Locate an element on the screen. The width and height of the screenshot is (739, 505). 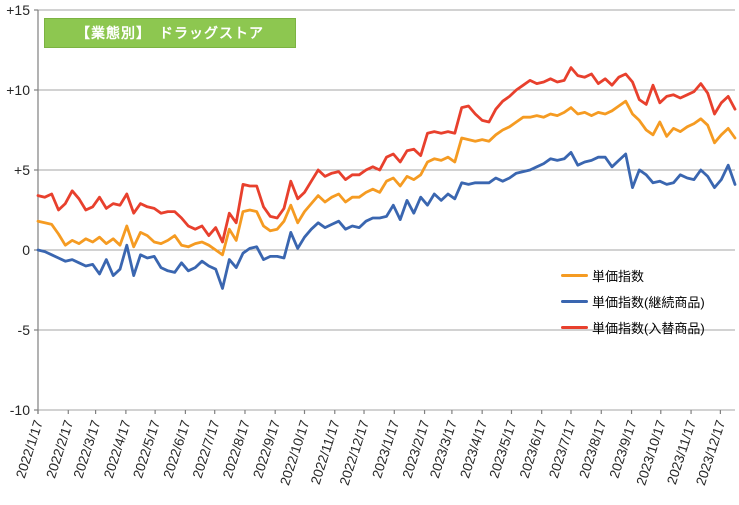
legend-item-continuing-products: 単価指数(継続商品) is located at coordinates (633, 302).